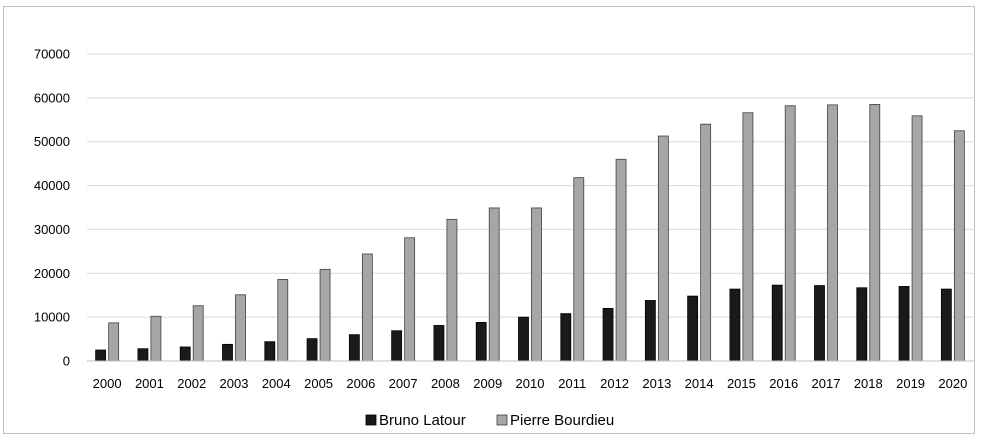 The image size is (983, 438). I want to click on x-tick-label: 2008, so click(445, 383).